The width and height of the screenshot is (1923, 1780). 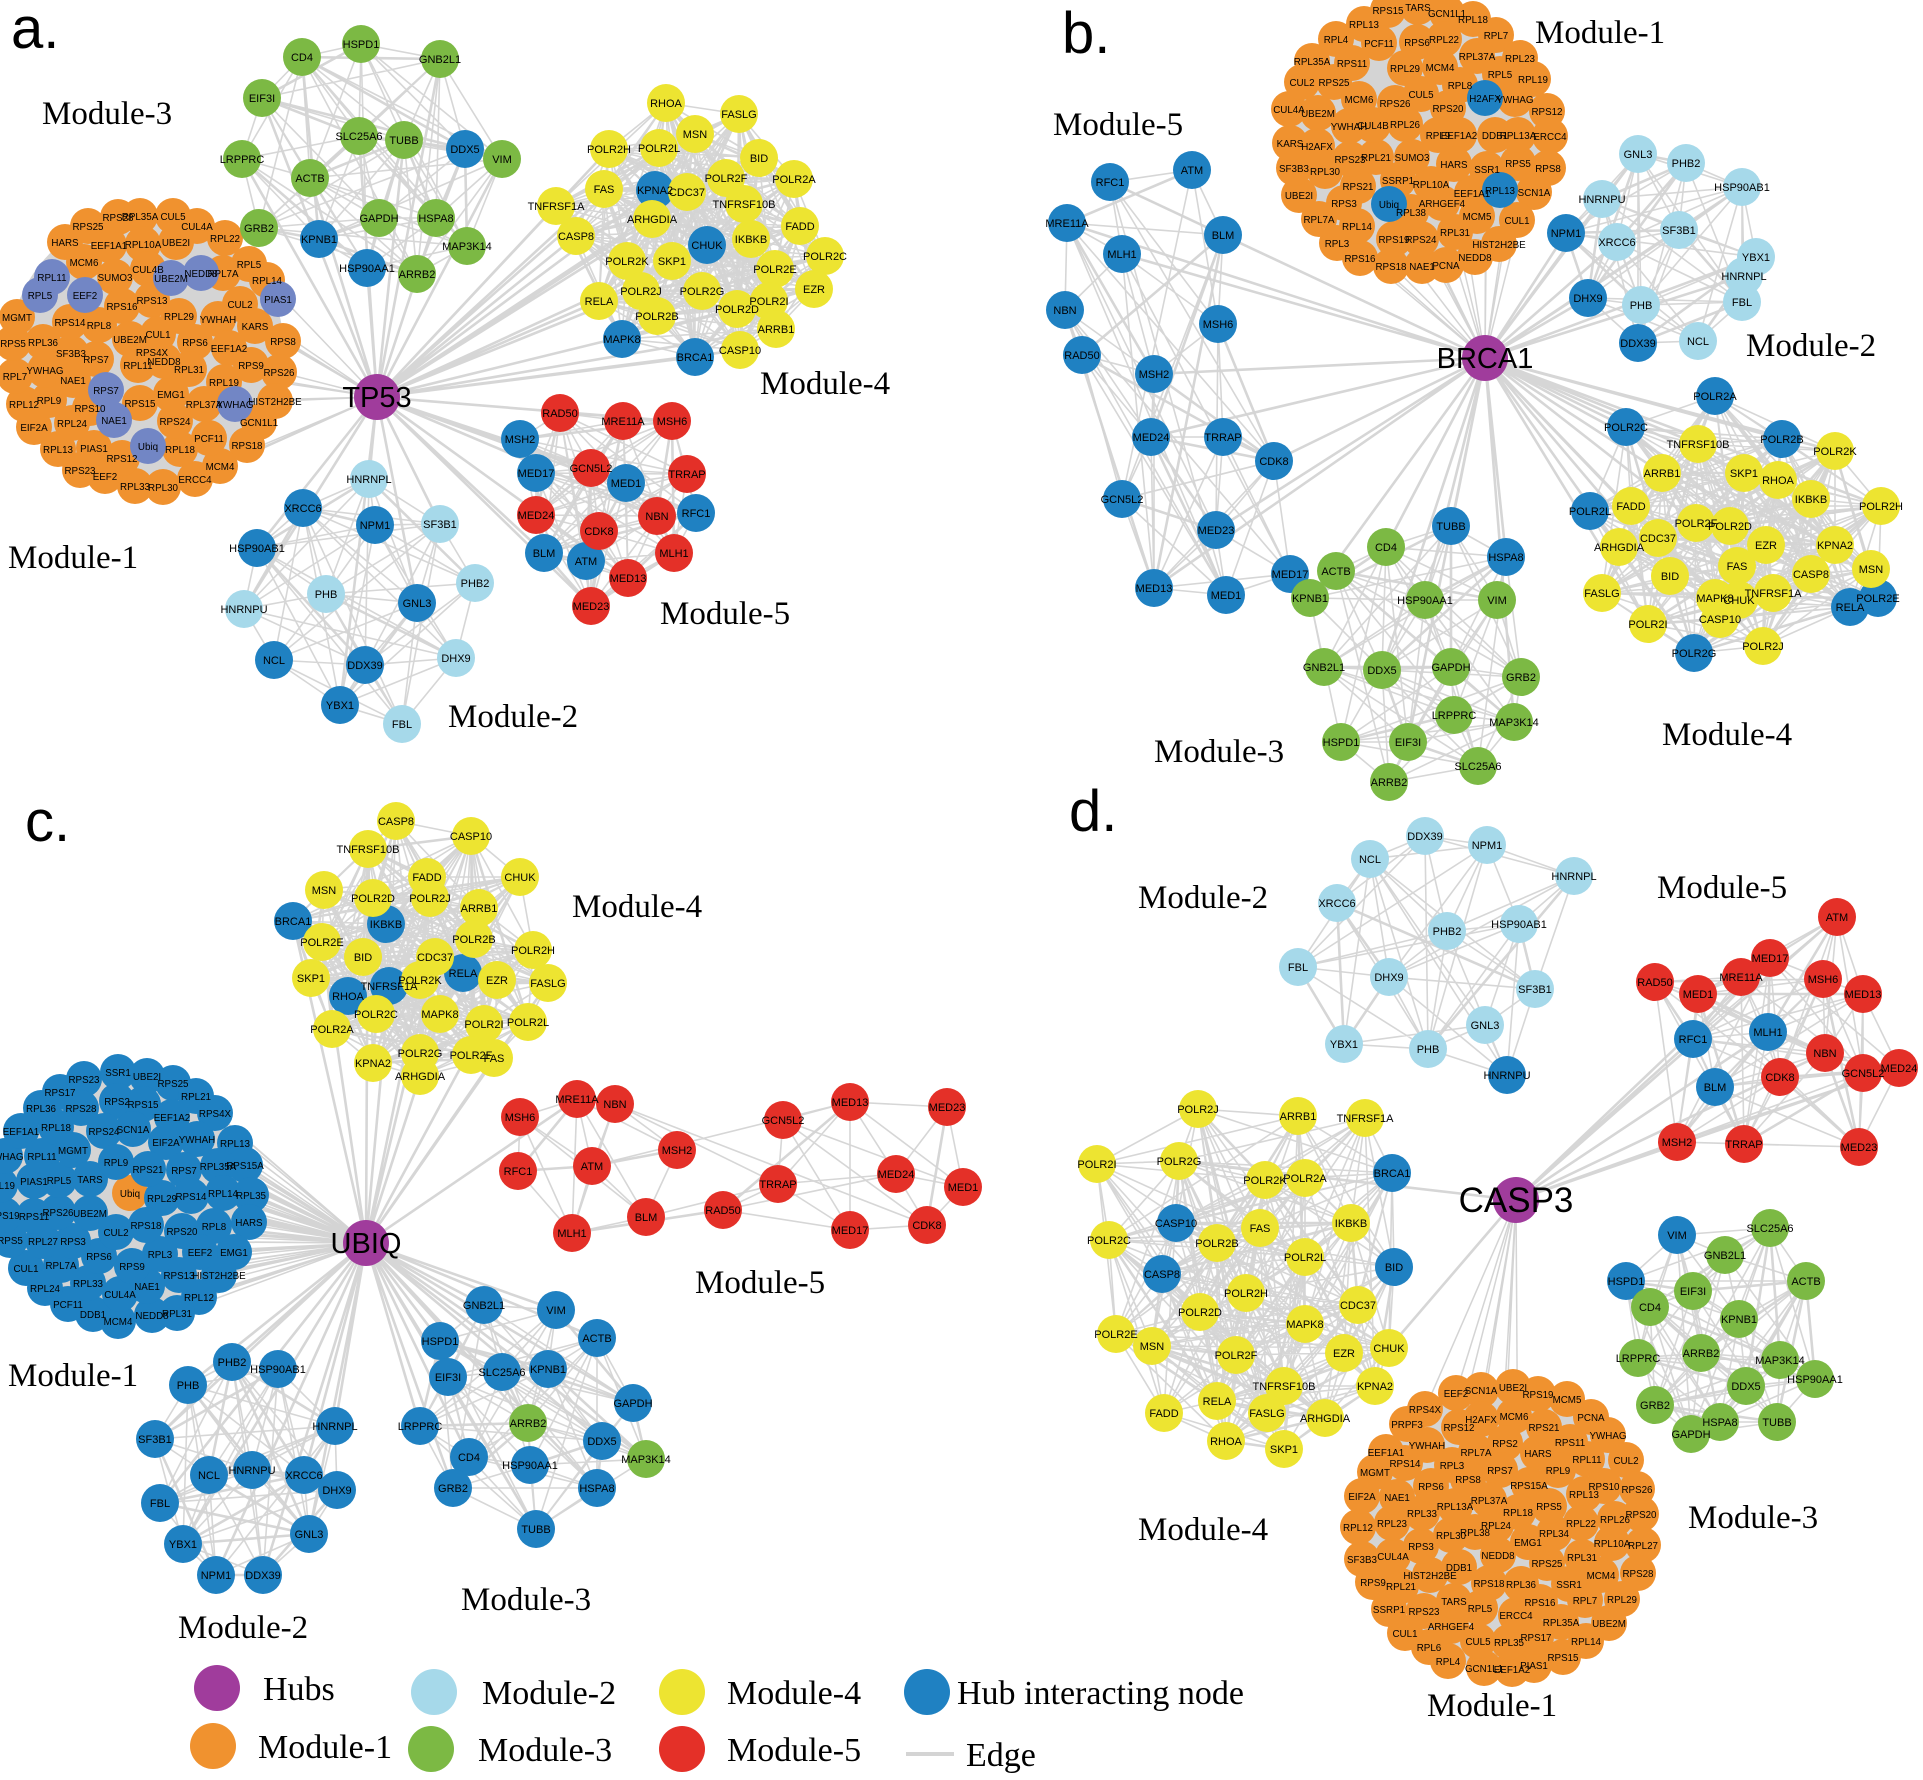 What do you see at coordinates (1290, 144) in the screenshot?
I see `svg-text: KARS` at bounding box center [1290, 144].